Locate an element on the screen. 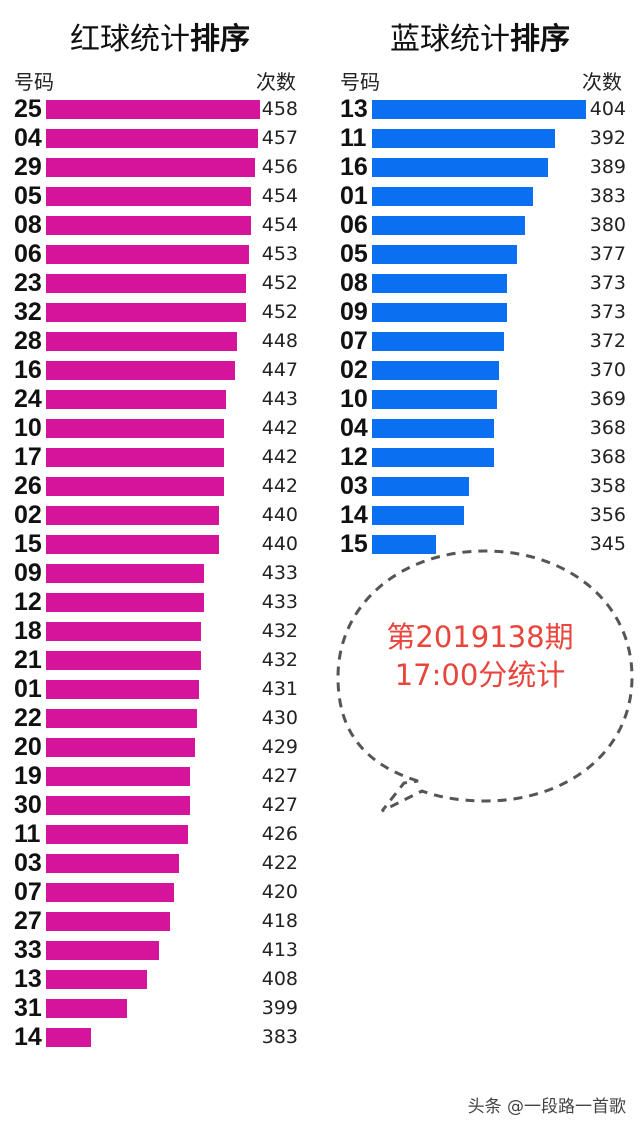 The height and width of the screenshot is (1135, 640). count-value-label: 356 is located at coordinates (607, 515).